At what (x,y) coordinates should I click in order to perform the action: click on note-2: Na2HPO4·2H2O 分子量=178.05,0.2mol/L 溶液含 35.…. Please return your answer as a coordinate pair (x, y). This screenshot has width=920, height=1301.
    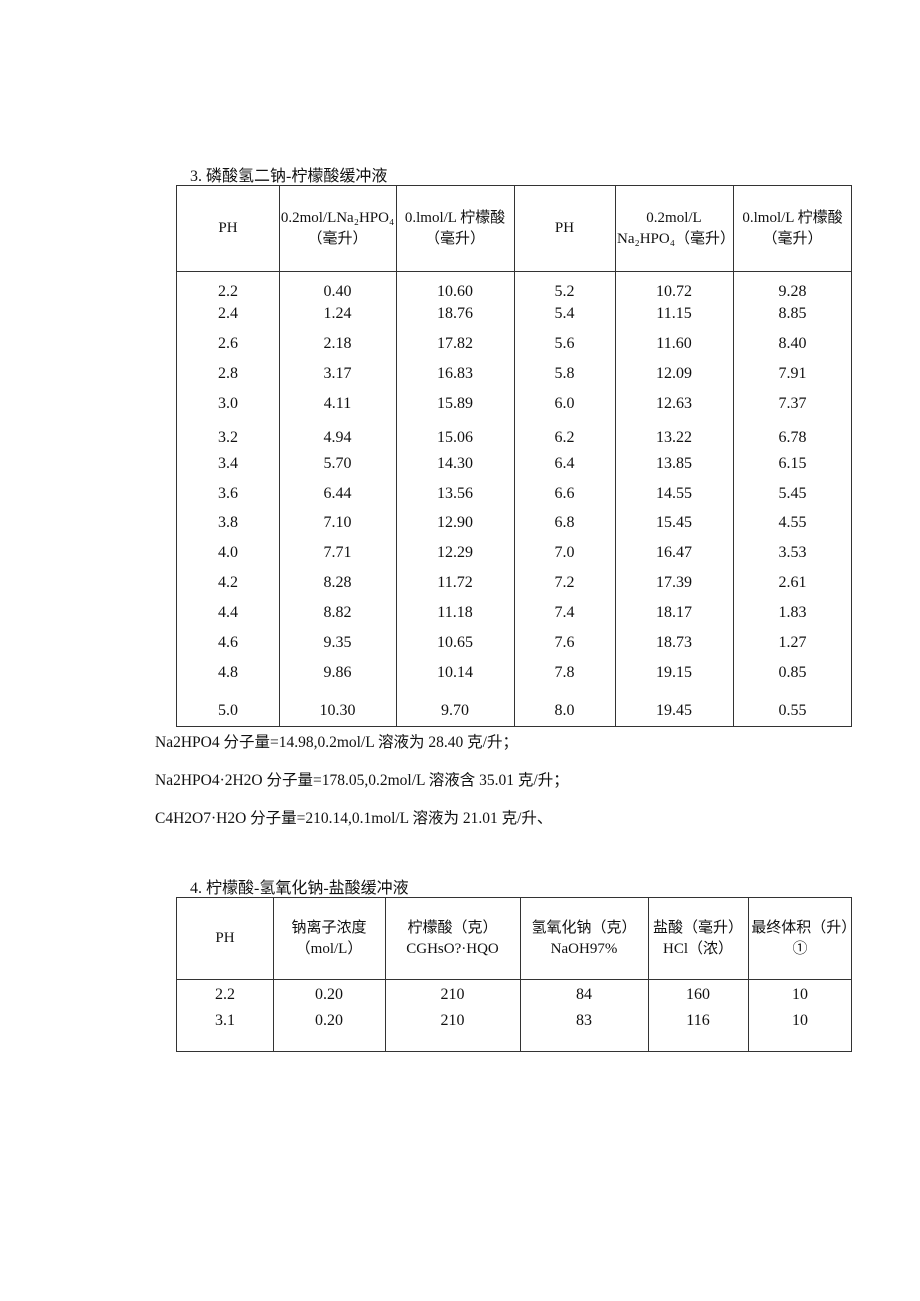
    Looking at the image, I should click on (362, 780).